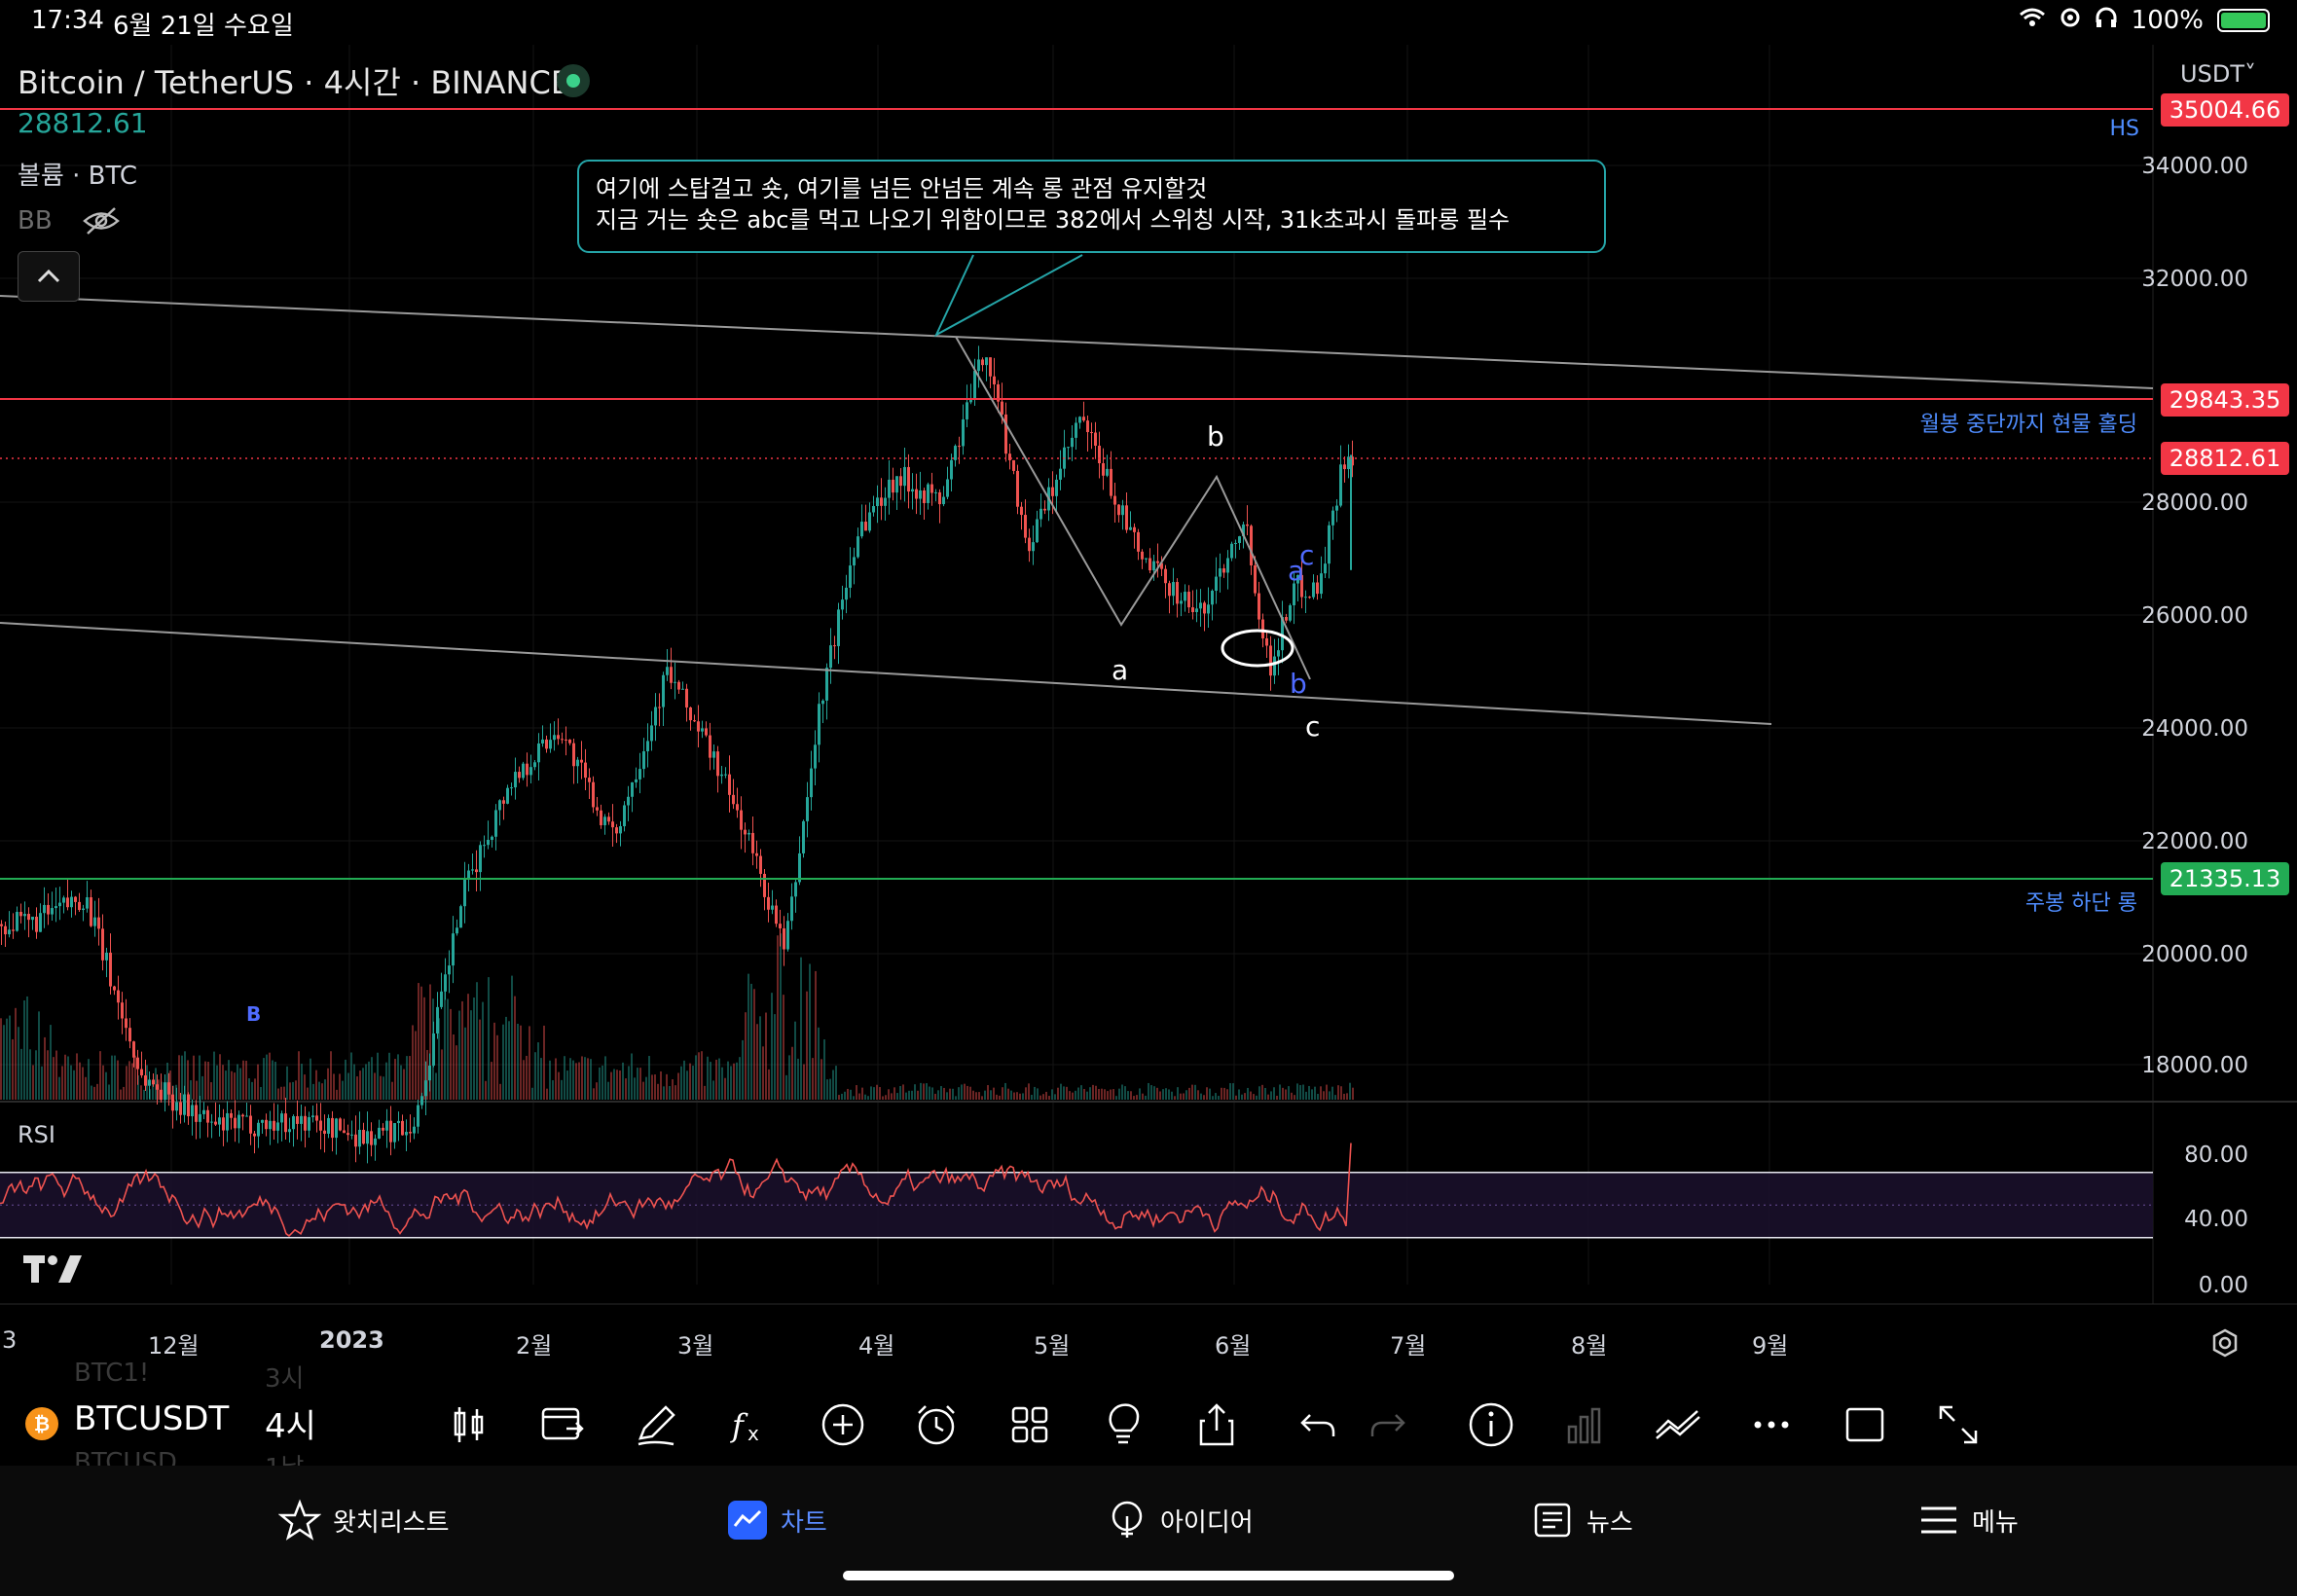 The width and height of the screenshot is (2297, 1596). Describe the element at coordinates (469, 1424) in the screenshot. I see `chart-type-icon` at that location.